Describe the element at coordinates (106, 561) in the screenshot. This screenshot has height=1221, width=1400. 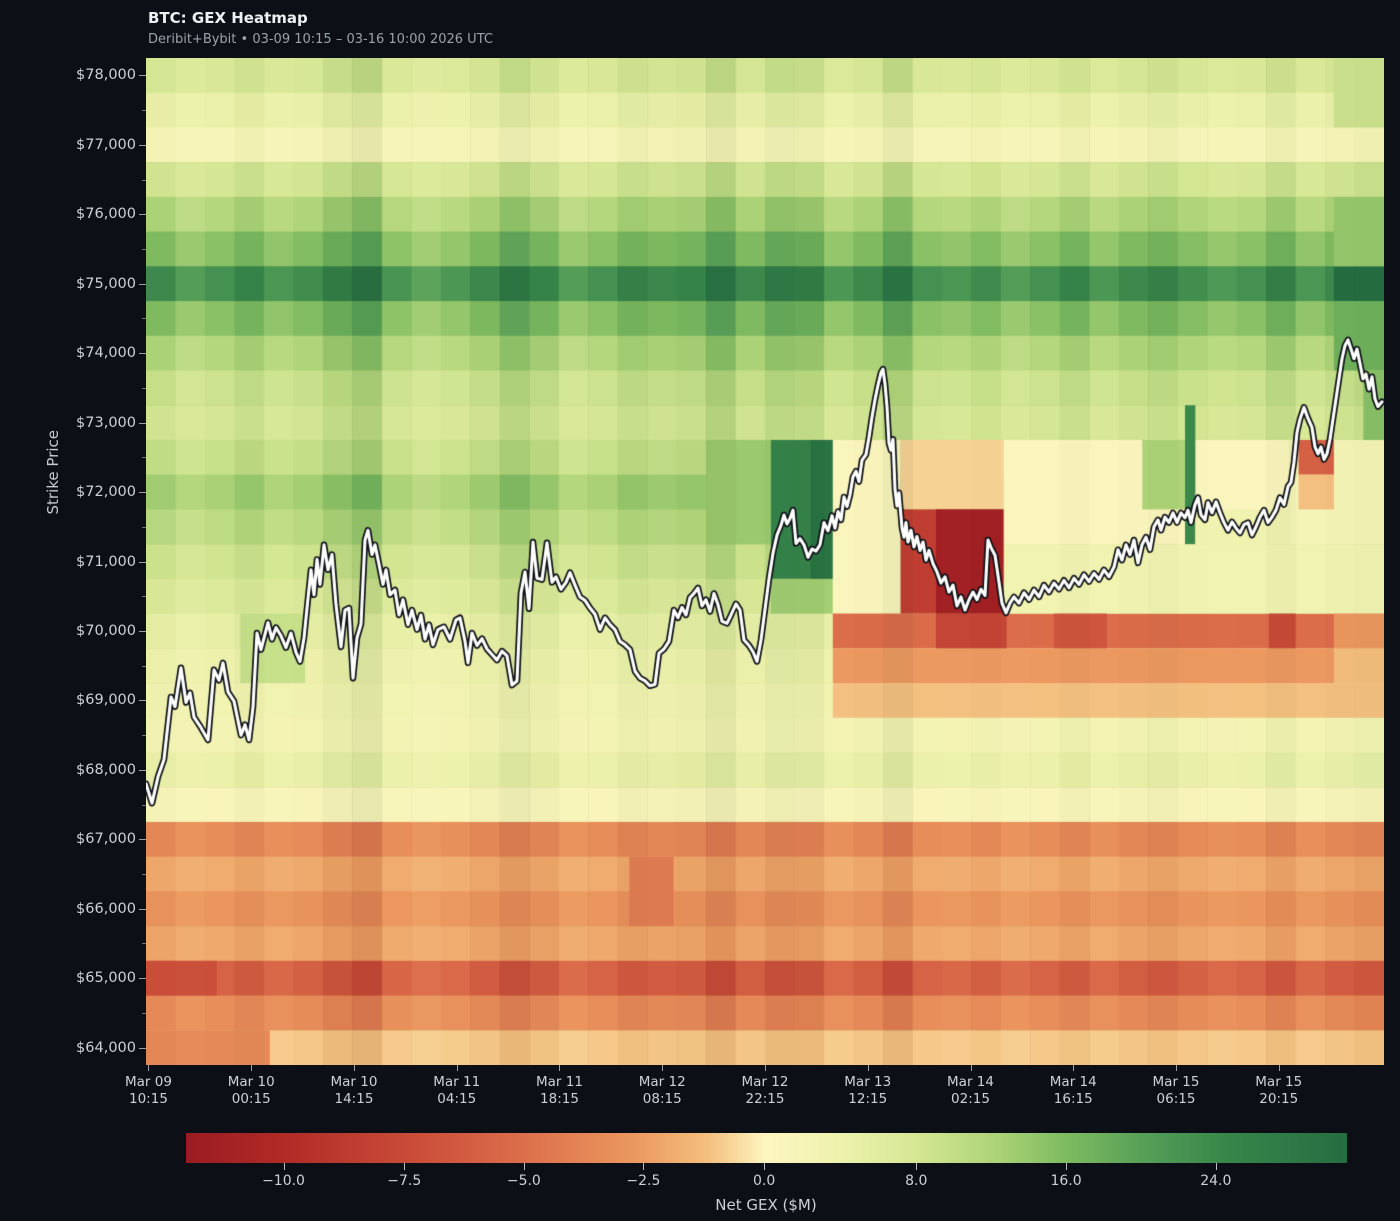
I see `y-tick-label: $71,000` at that location.